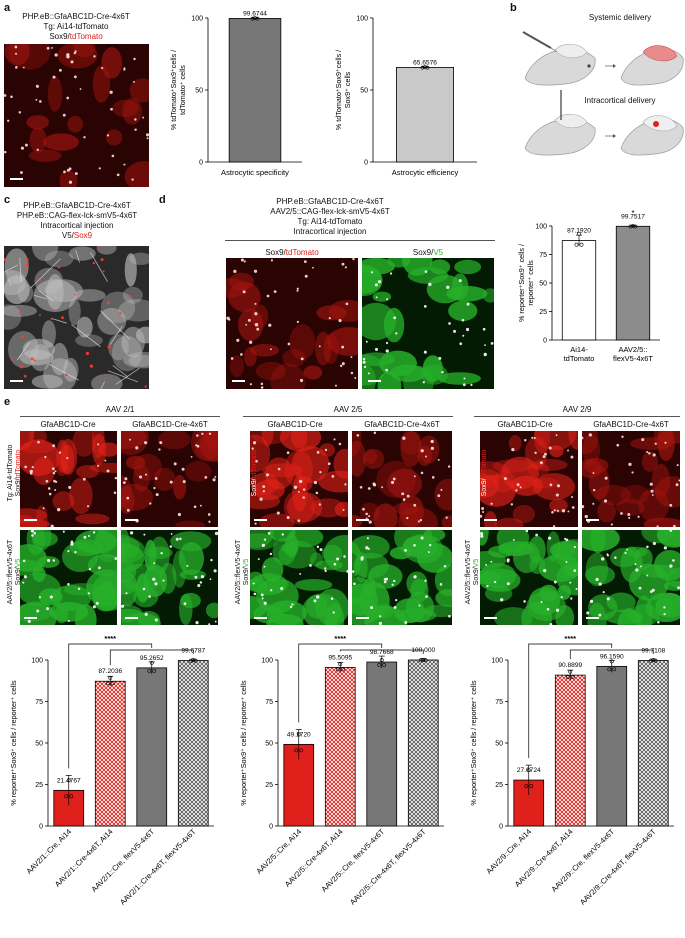 This screenshot has height=938, width=685. I want to click on side-label-prefix: Sox9/, so click(254, 487).